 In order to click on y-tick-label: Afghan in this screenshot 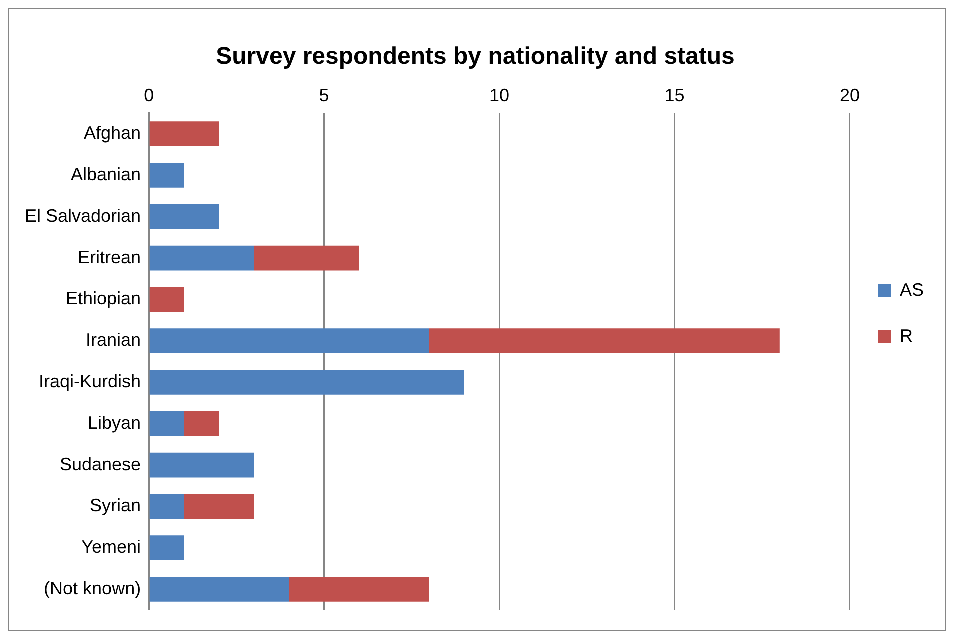, I will do `click(113, 133)`.